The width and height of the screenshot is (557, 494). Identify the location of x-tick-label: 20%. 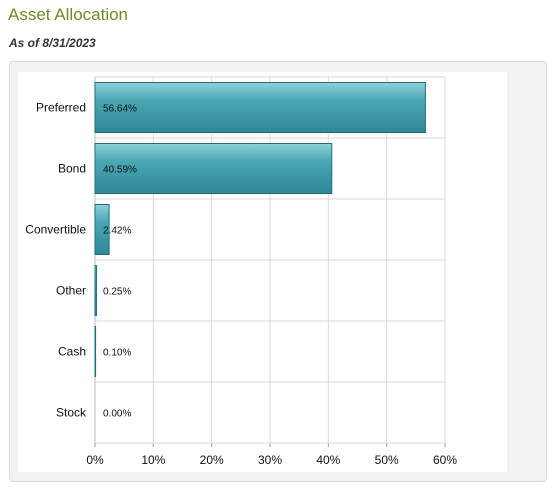
(212, 460).